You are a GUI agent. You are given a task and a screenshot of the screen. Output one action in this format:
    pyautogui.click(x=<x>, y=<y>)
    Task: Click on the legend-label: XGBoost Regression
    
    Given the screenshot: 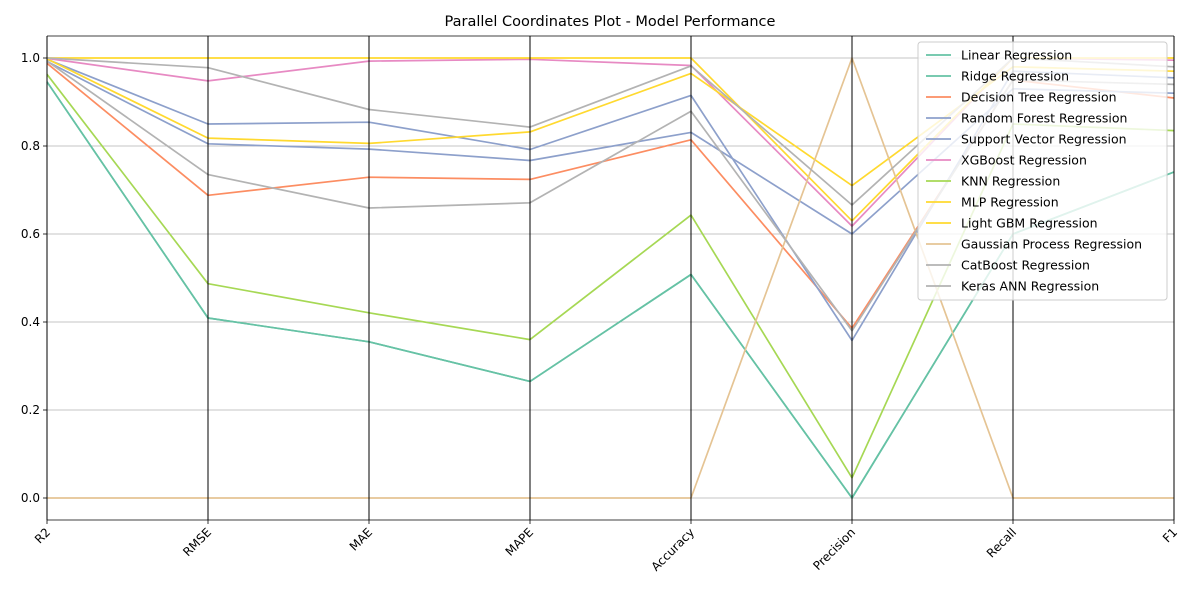 What is the action you would take?
    pyautogui.click(x=1024, y=160)
    